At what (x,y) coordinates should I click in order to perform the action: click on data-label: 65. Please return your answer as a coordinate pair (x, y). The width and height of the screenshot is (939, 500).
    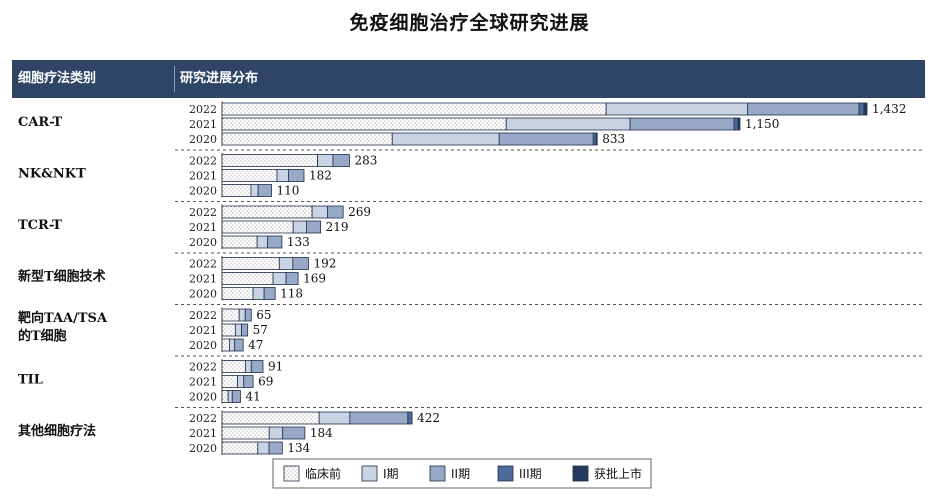
    Looking at the image, I should click on (263, 315).